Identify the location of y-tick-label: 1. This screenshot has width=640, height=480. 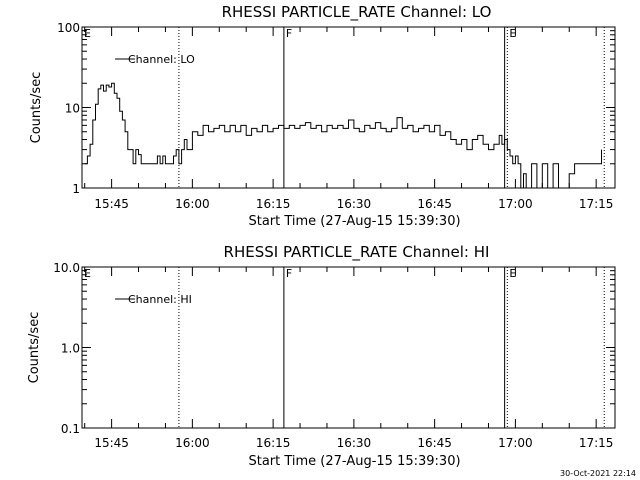
(76, 189).